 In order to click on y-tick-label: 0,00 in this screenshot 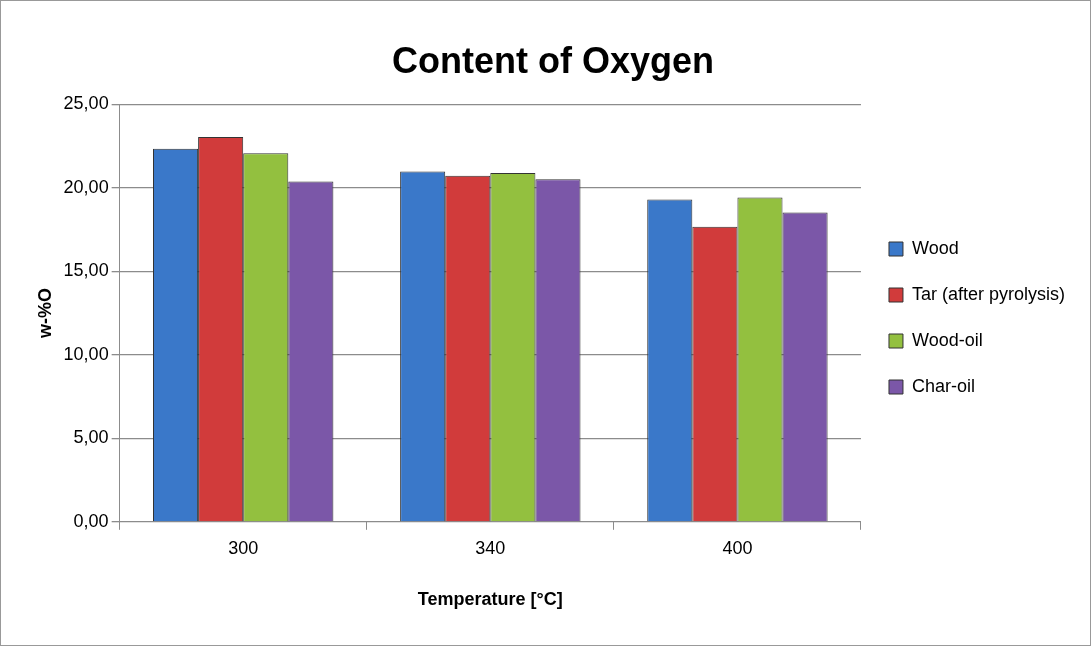, I will do `click(91, 520)`.